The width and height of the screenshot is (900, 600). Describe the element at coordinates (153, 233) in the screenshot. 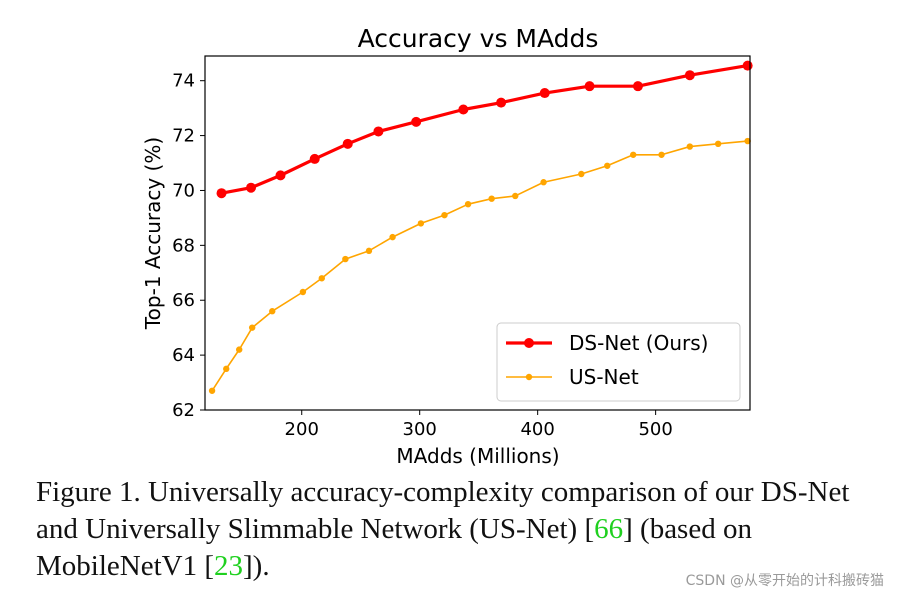

I see `y-axis-label: Top-1 Accuracy (%)` at that location.